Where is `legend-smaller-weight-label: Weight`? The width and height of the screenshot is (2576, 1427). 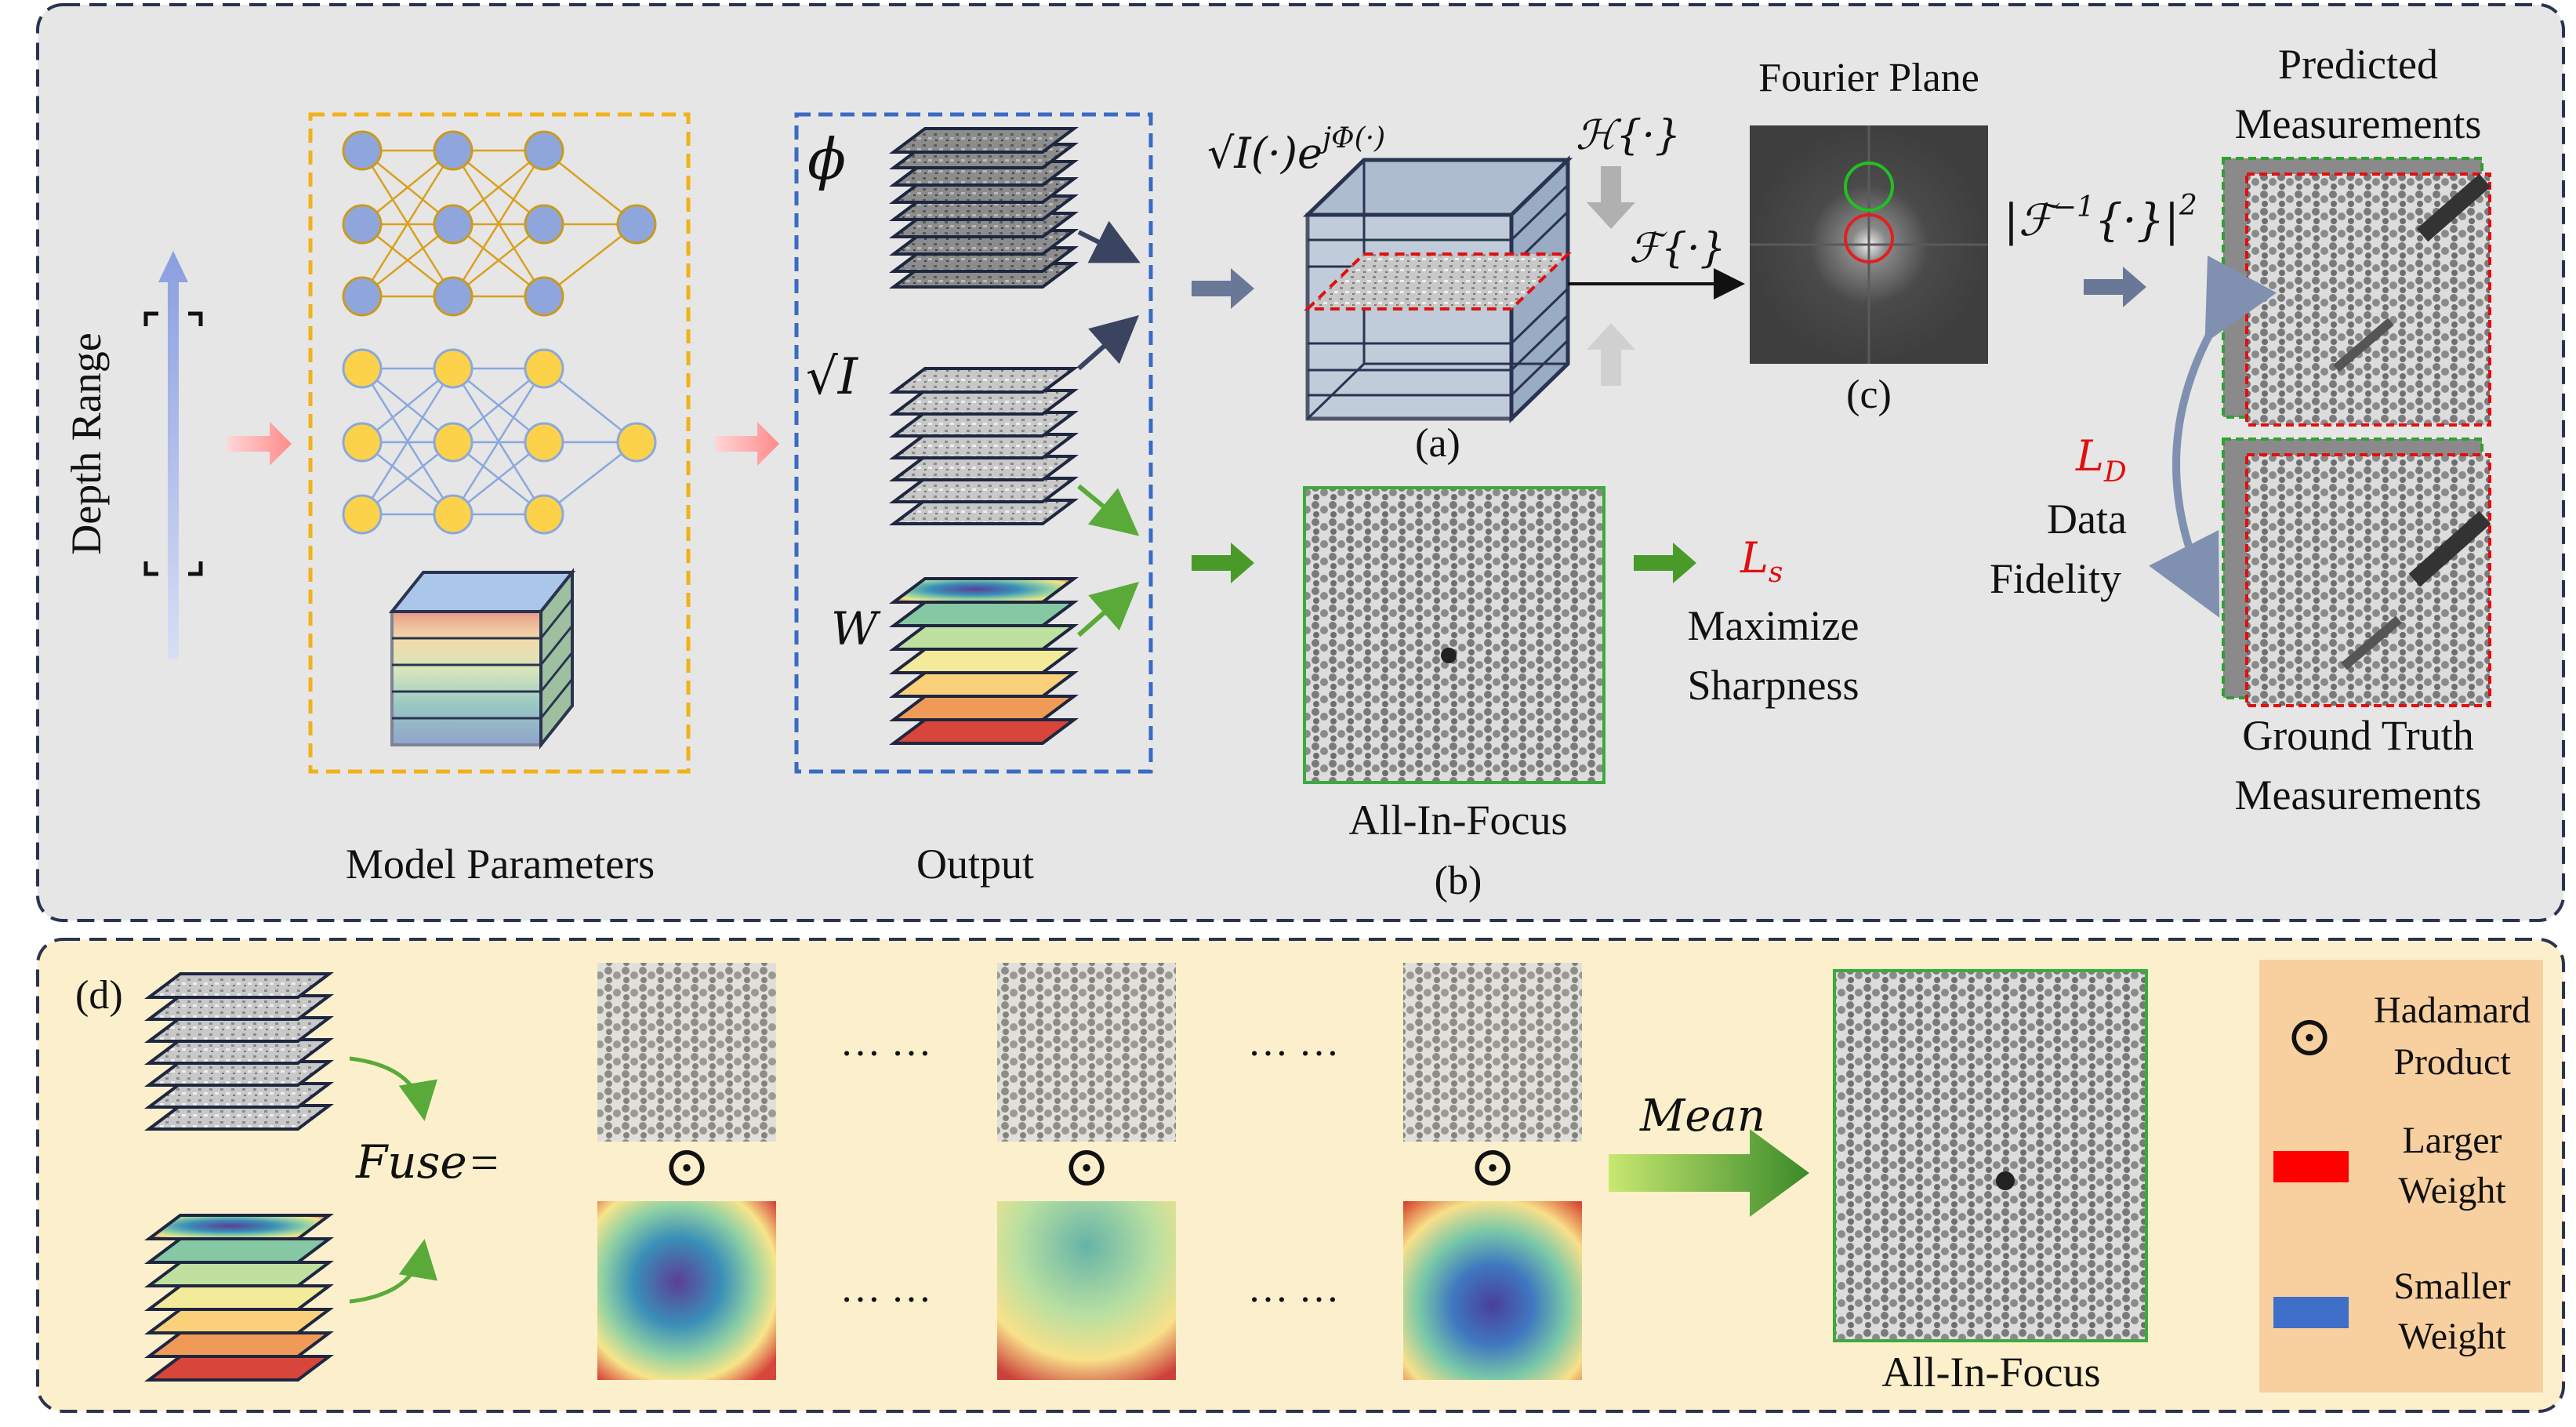 legend-smaller-weight-label: Weight is located at coordinates (2452, 1336).